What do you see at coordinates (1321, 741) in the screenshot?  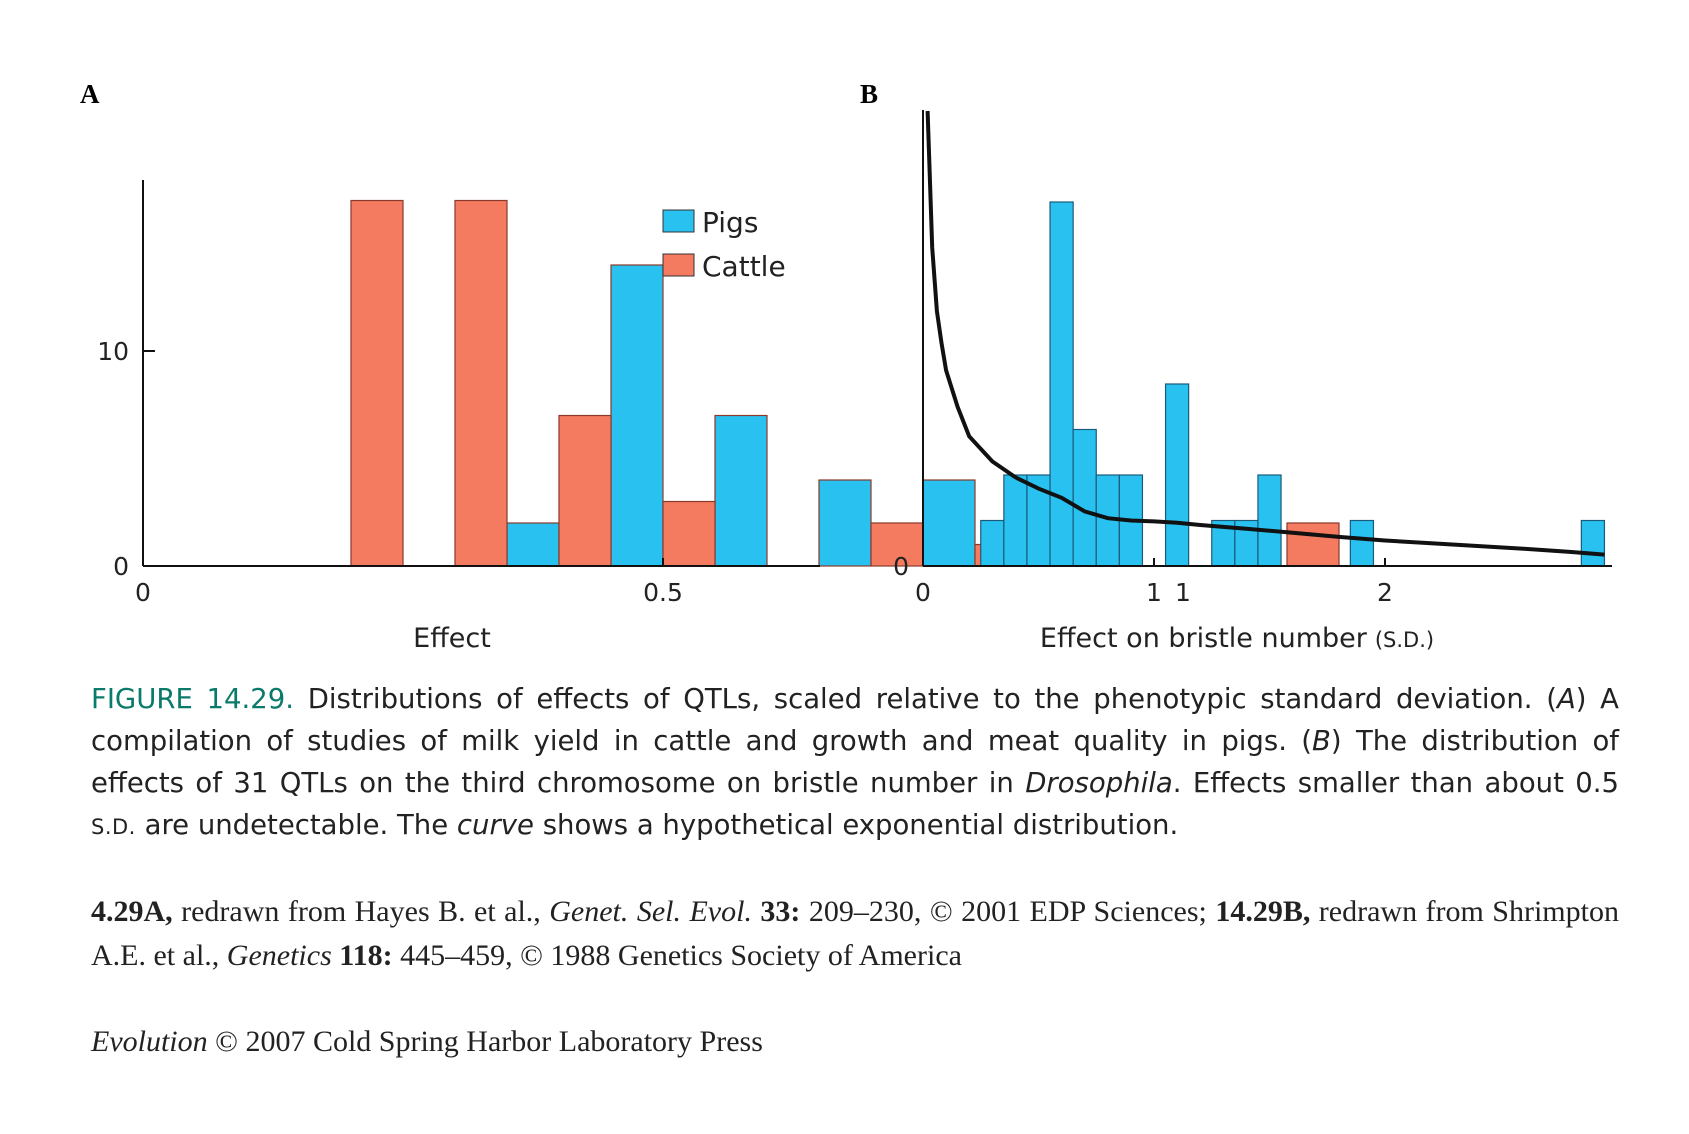 I see `caption-b-letter: B` at bounding box center [1321, 741].